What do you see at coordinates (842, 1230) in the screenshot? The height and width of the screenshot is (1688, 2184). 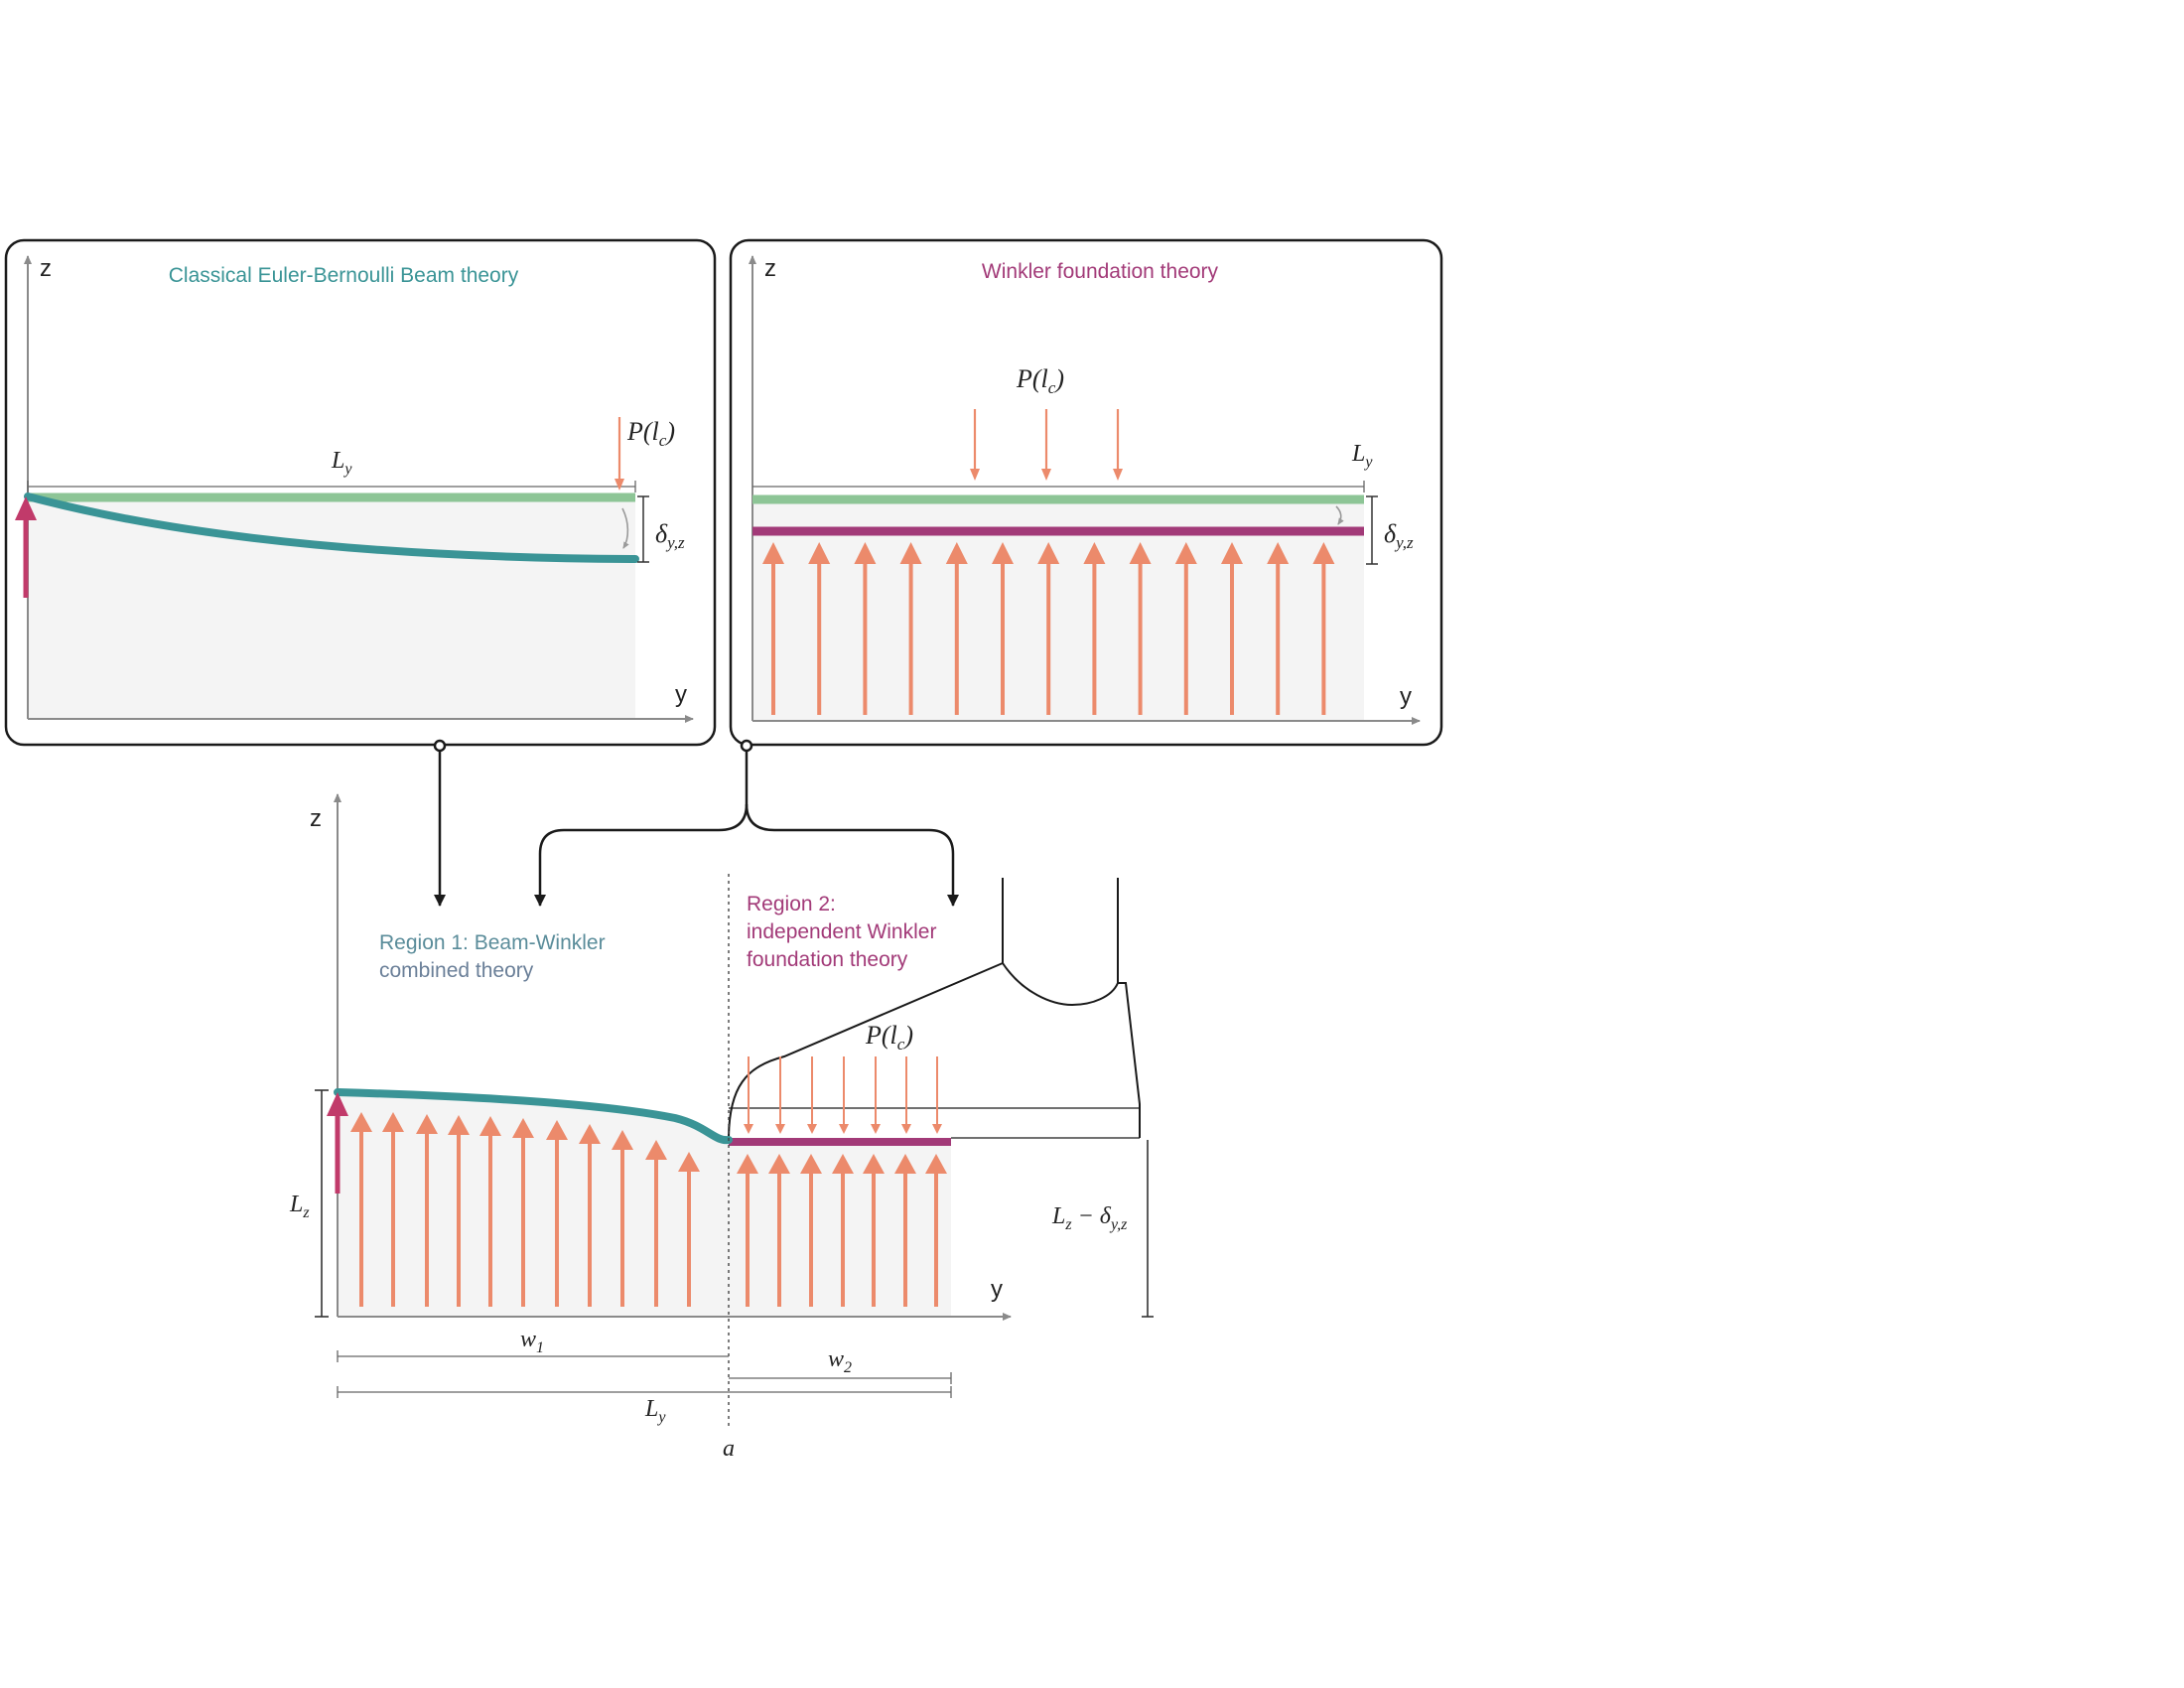 I see `region-2-foundation-arrows` at bounding box center [842, 1230].